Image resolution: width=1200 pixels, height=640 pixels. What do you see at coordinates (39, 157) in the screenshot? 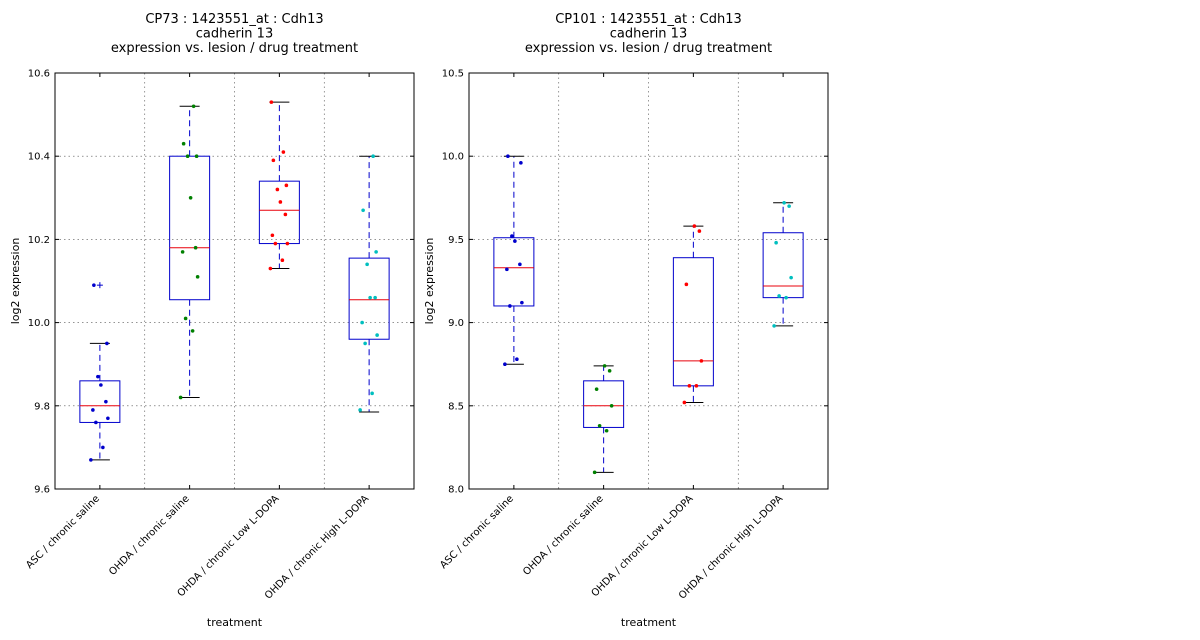
I see `y-tick-label: 10.4` at bounding box center [39, 157].